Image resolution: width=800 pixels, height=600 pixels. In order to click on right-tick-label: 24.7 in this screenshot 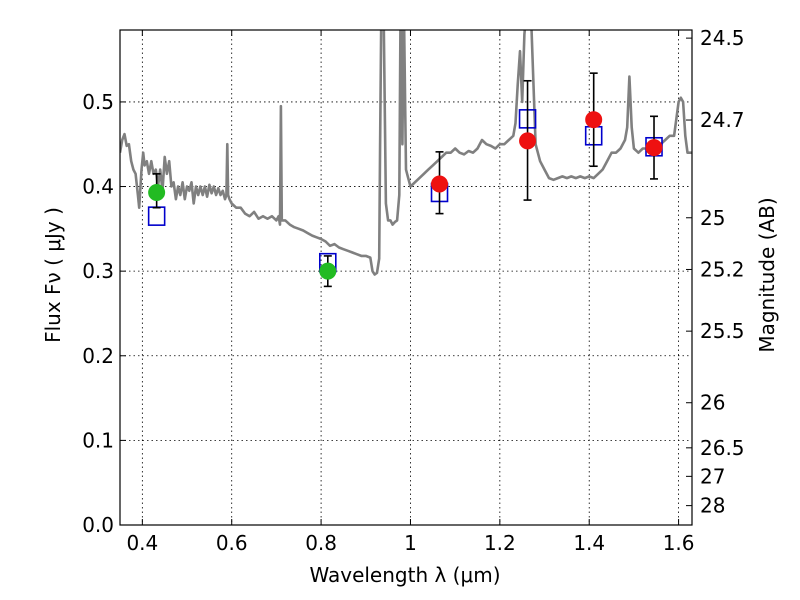, I will do `click(722, 120)`.